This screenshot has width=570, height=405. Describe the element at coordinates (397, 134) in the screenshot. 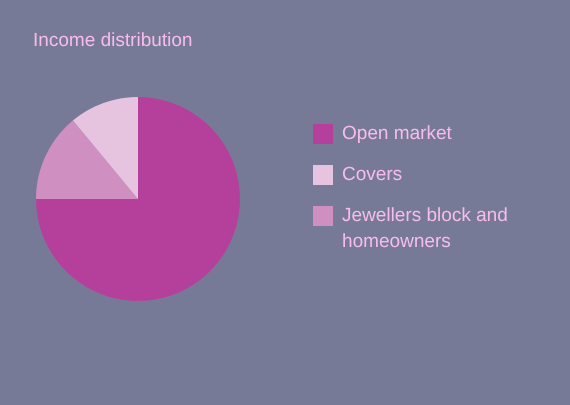

I see `legend-label: Open market` at that location.